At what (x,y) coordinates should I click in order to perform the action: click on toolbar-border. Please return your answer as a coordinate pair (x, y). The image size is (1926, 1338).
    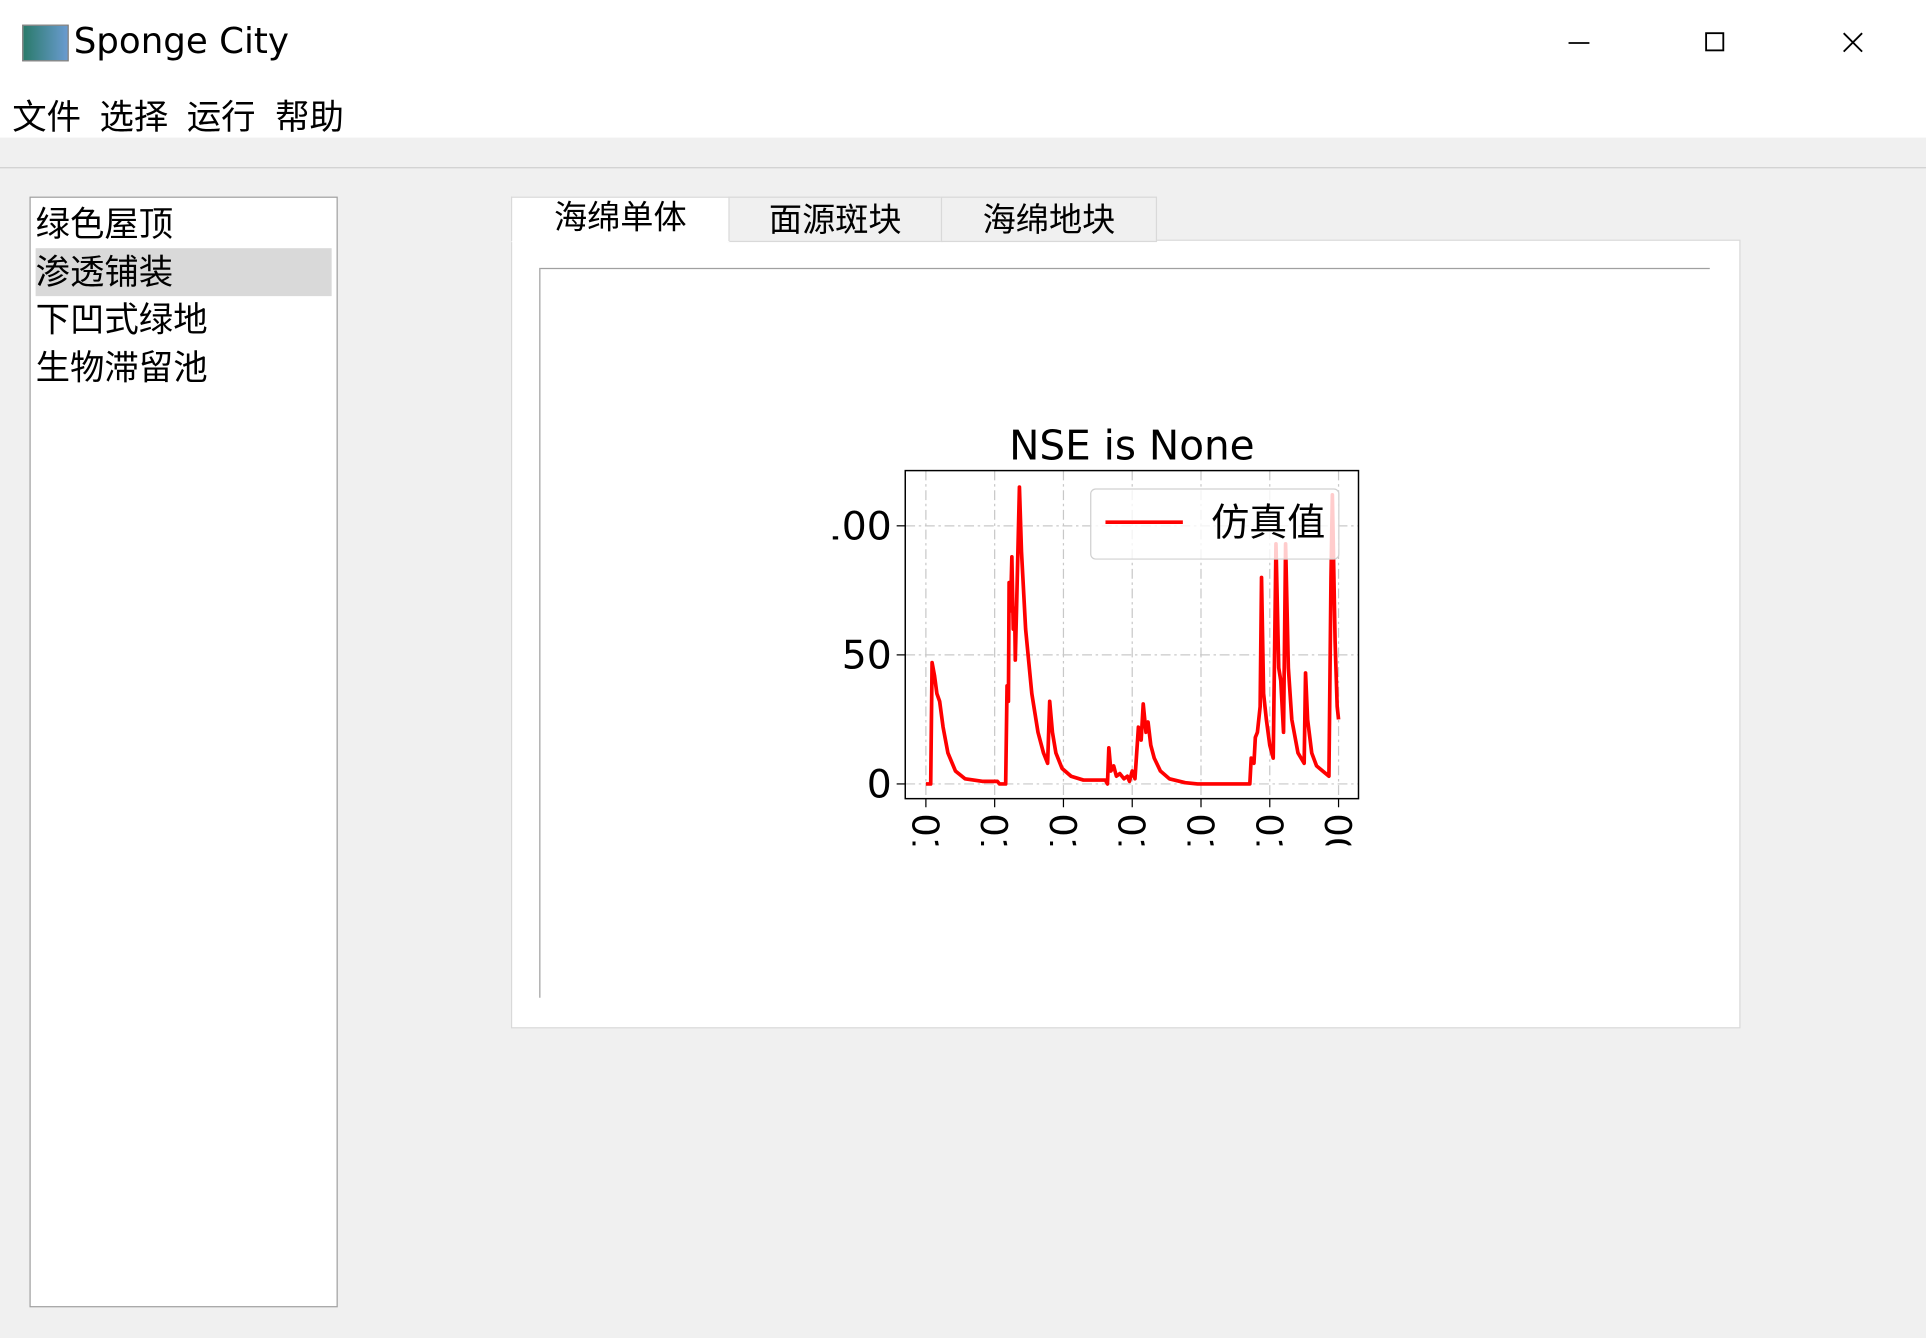
    Looking at the image, I should click on (963, 168).